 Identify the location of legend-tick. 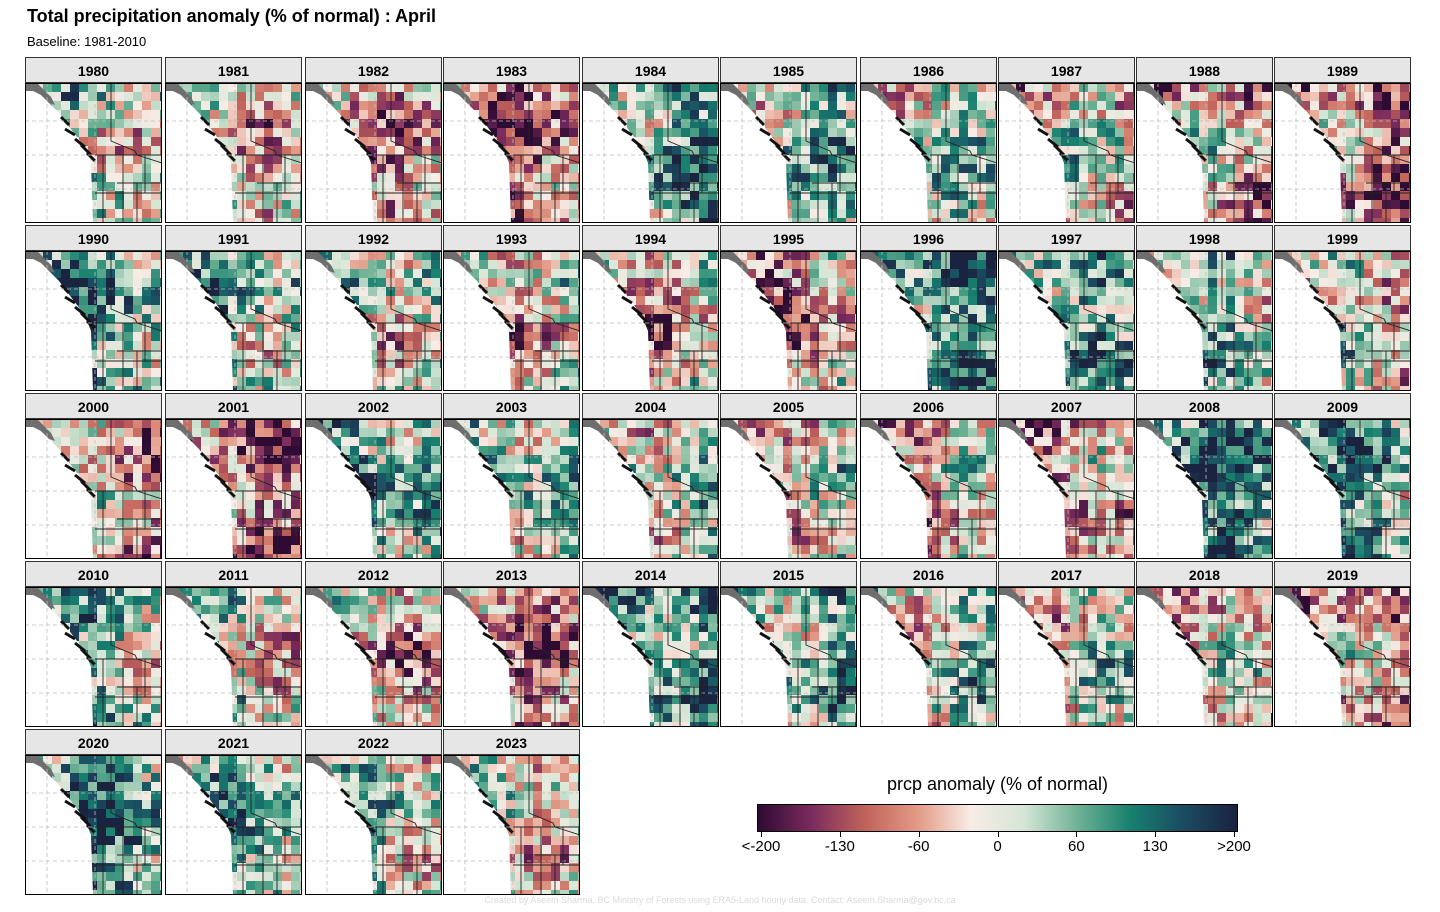
(840, 834).